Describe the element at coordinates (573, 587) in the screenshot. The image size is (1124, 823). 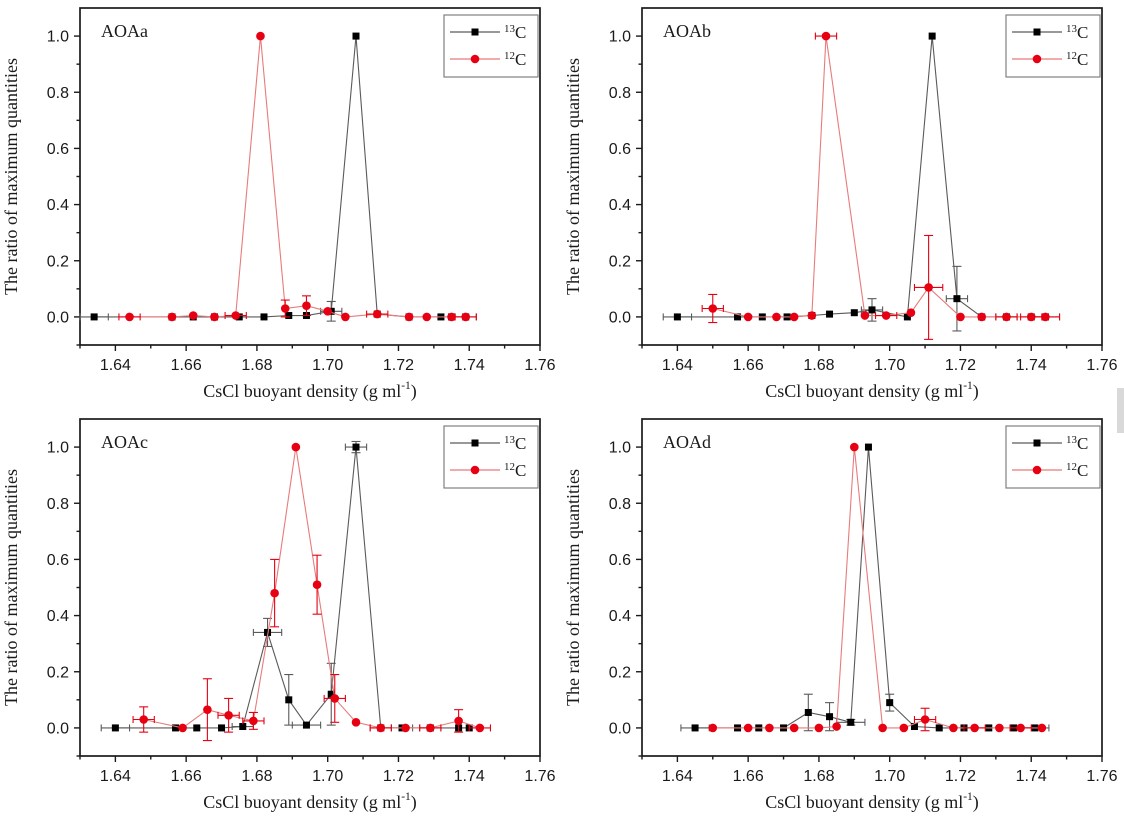
I see `y-axis-title: The ratio of maximum quantities` at that location.